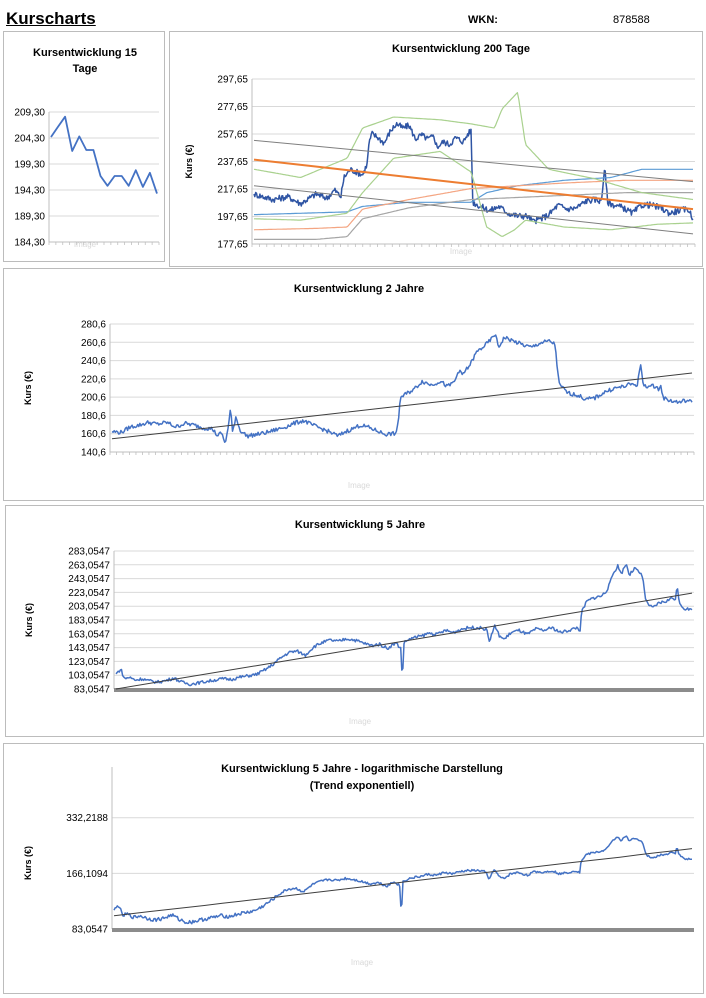 The height and width of the screenshot is (998, 706). What do you see at coordinates (51, 18) in the screenshot?
I see `page-title: Kurscharts` at bounding box center [51, 18].